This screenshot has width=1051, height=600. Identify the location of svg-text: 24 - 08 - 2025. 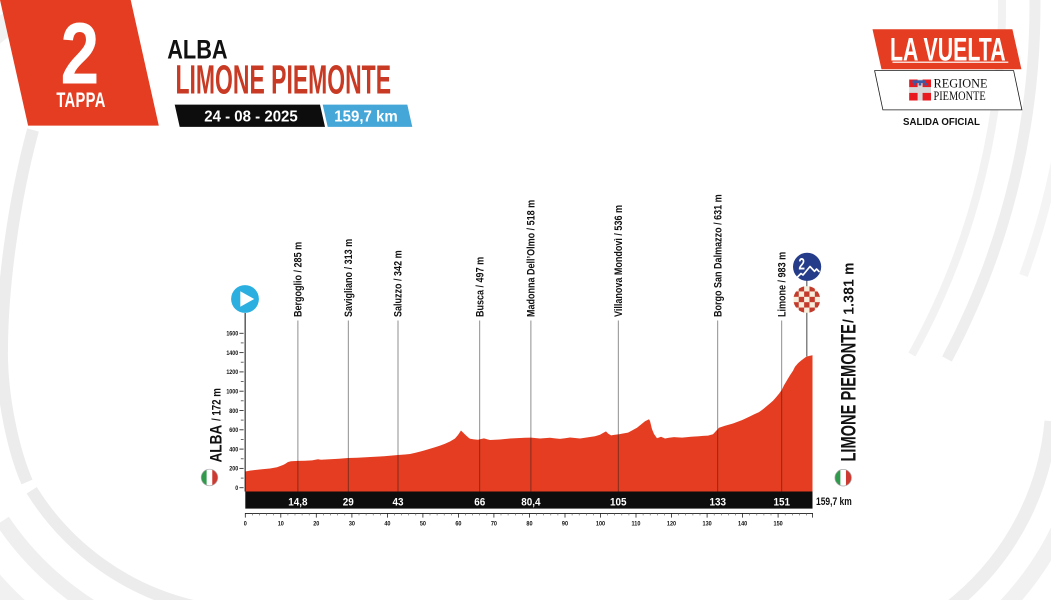
(251, 116).